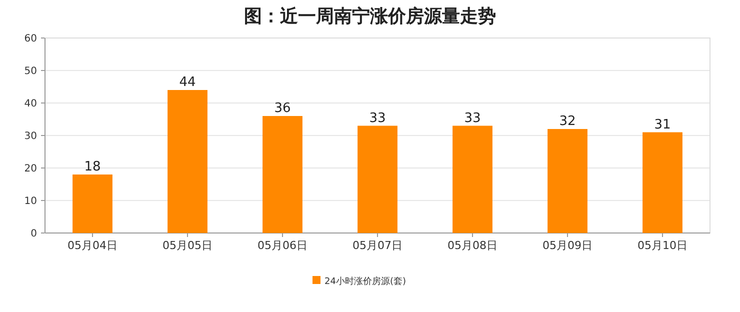  What do you see at coordinates (662, 124) in the screenshot?
I see `data-label: 31` at bounding box center [662, 124].